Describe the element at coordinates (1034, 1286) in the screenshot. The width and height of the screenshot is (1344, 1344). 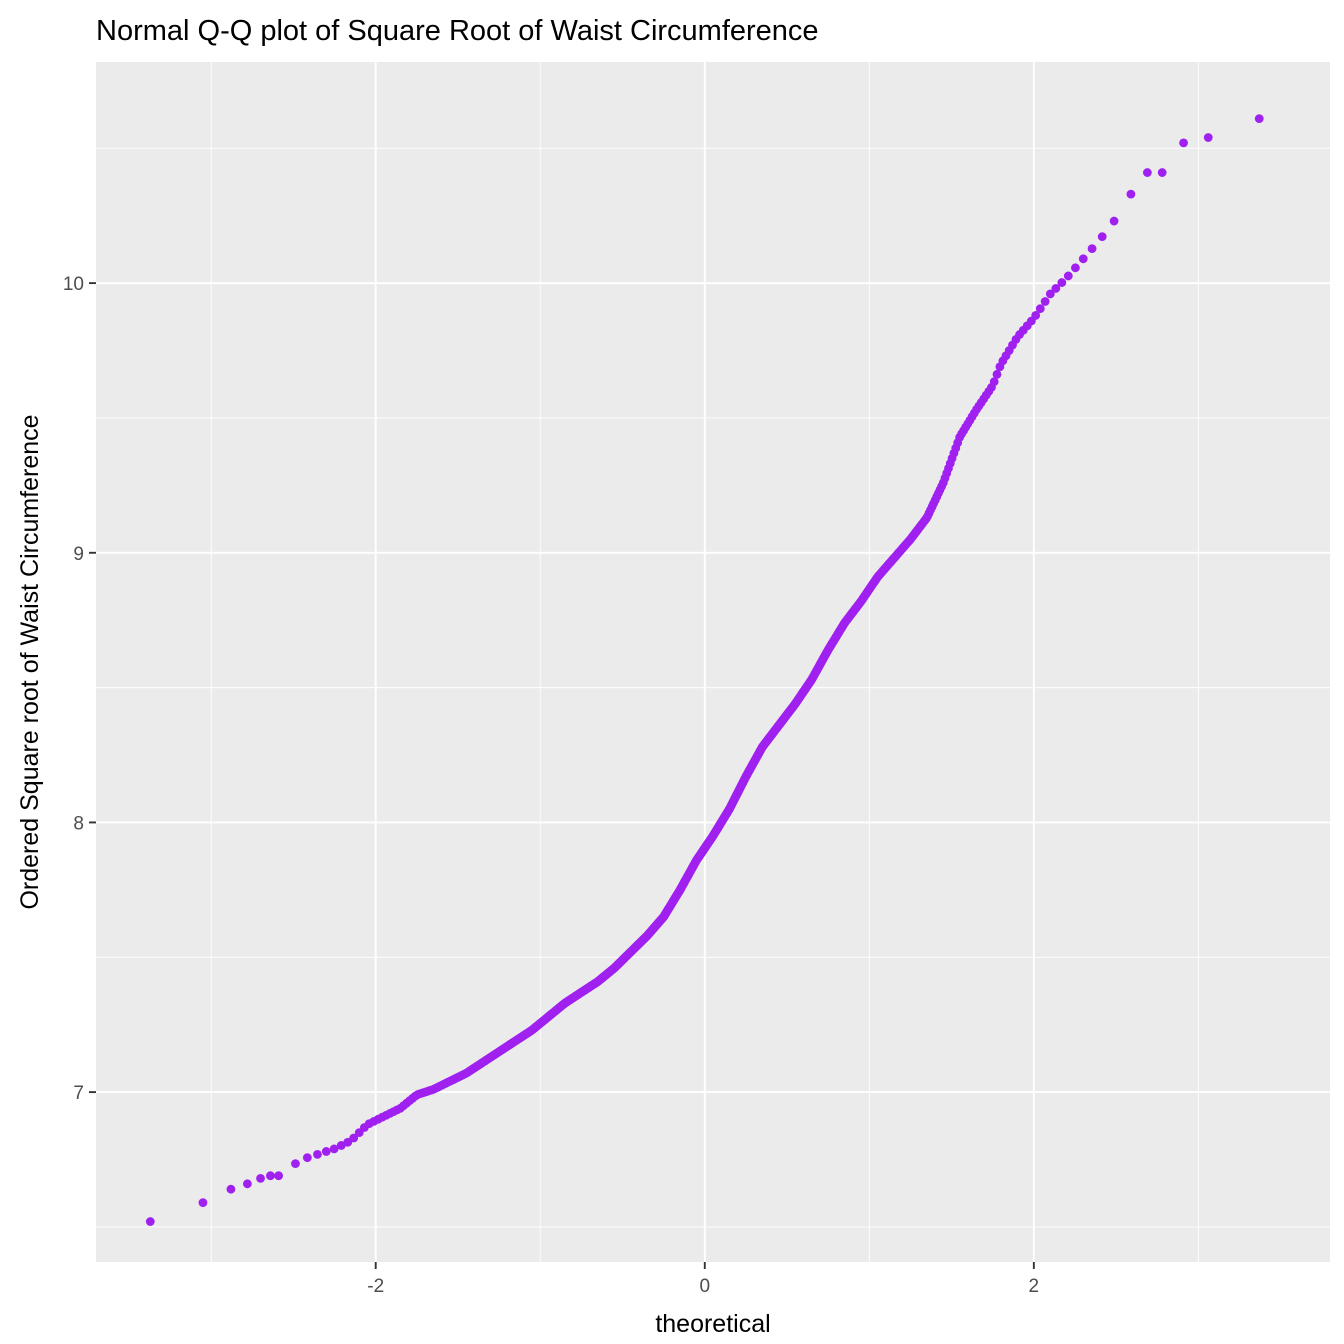
I see `x-tick-label: 2` at that location.